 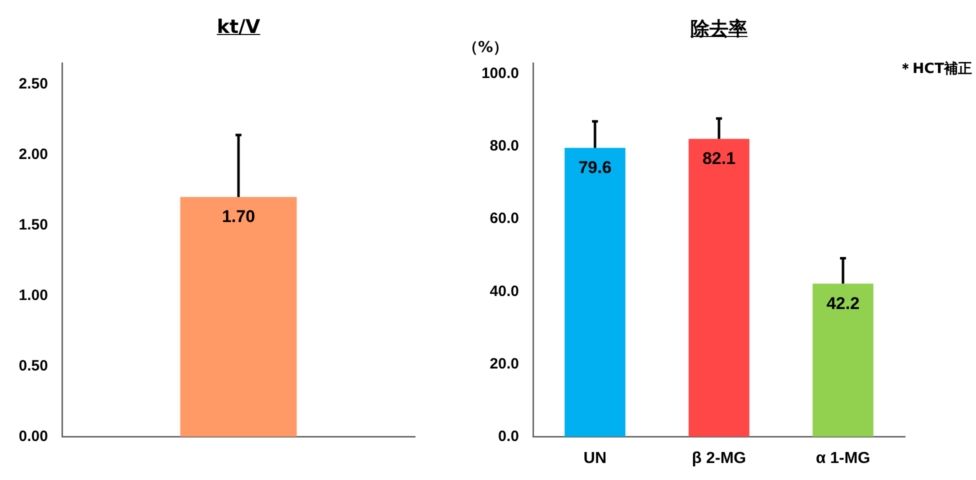 I want to click on y-tick-label: 0.0, so click(x=508, y=436).